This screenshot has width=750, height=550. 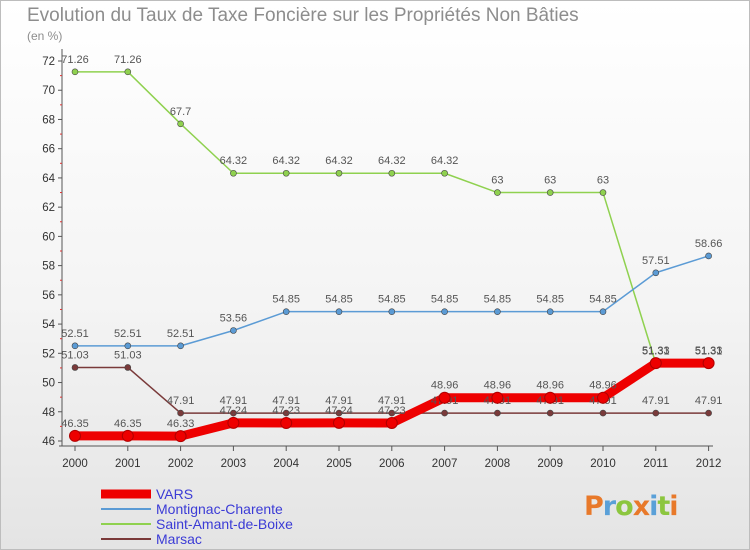 I want to click on y-tick-label: 52, so click(x=48, y=354).